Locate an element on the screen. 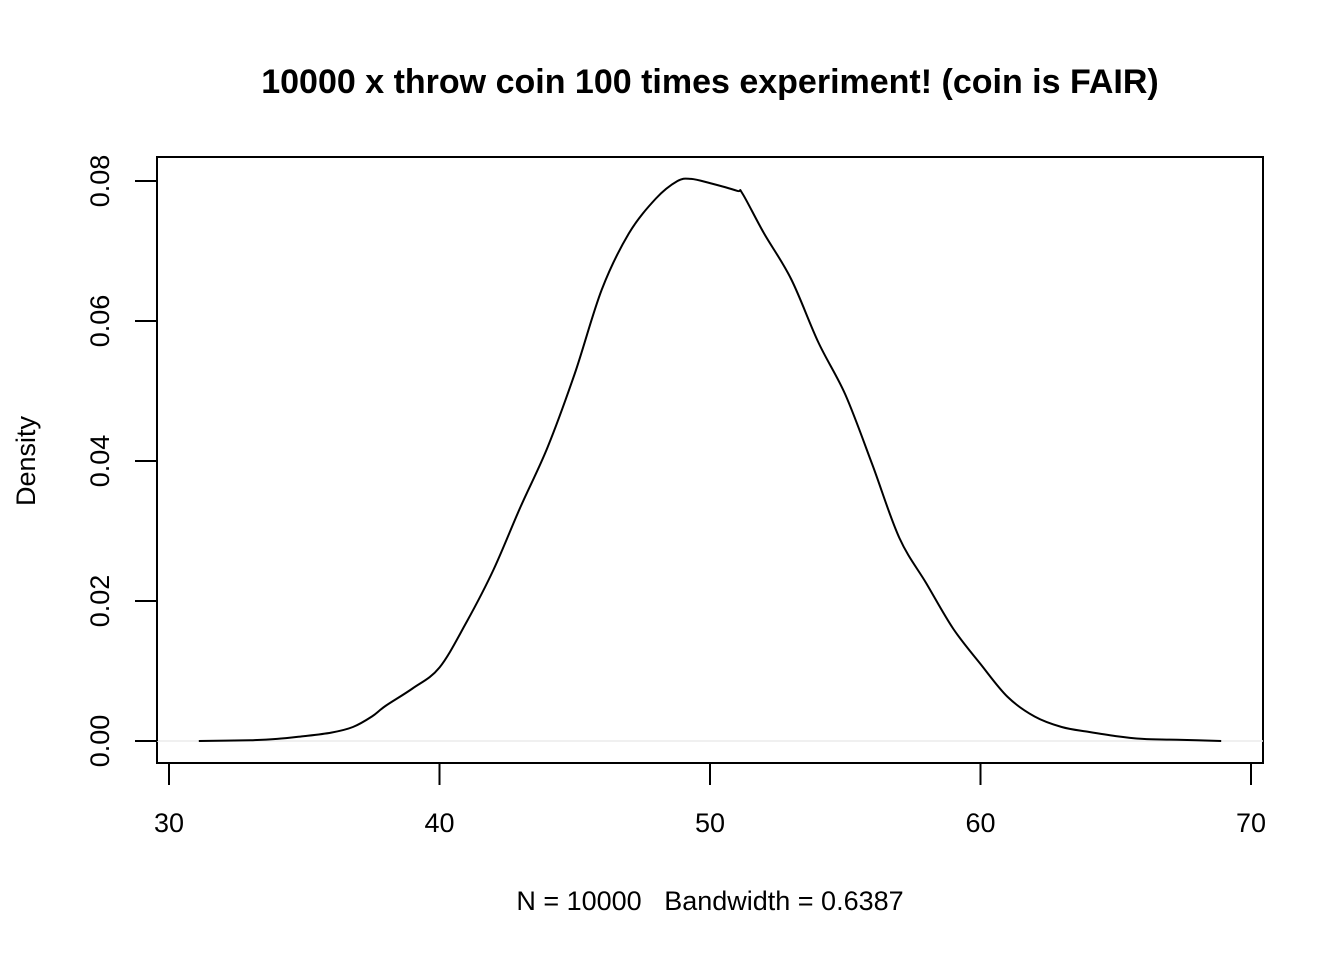 Image resolution: width=1344 pixels, height=960 pixels. y-tick-label: 0.06 is located at coordinates (100, 321).